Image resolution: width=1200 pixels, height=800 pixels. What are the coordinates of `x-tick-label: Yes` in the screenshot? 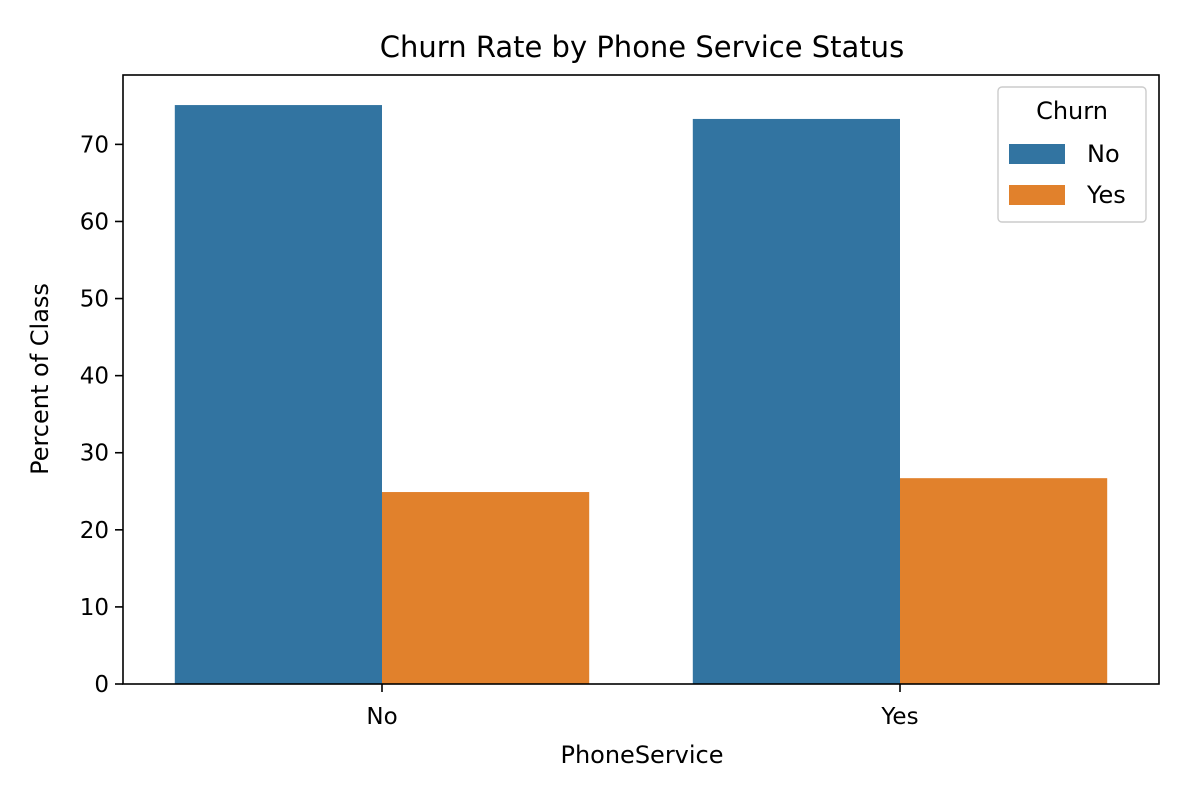 It's located at (899, 717).